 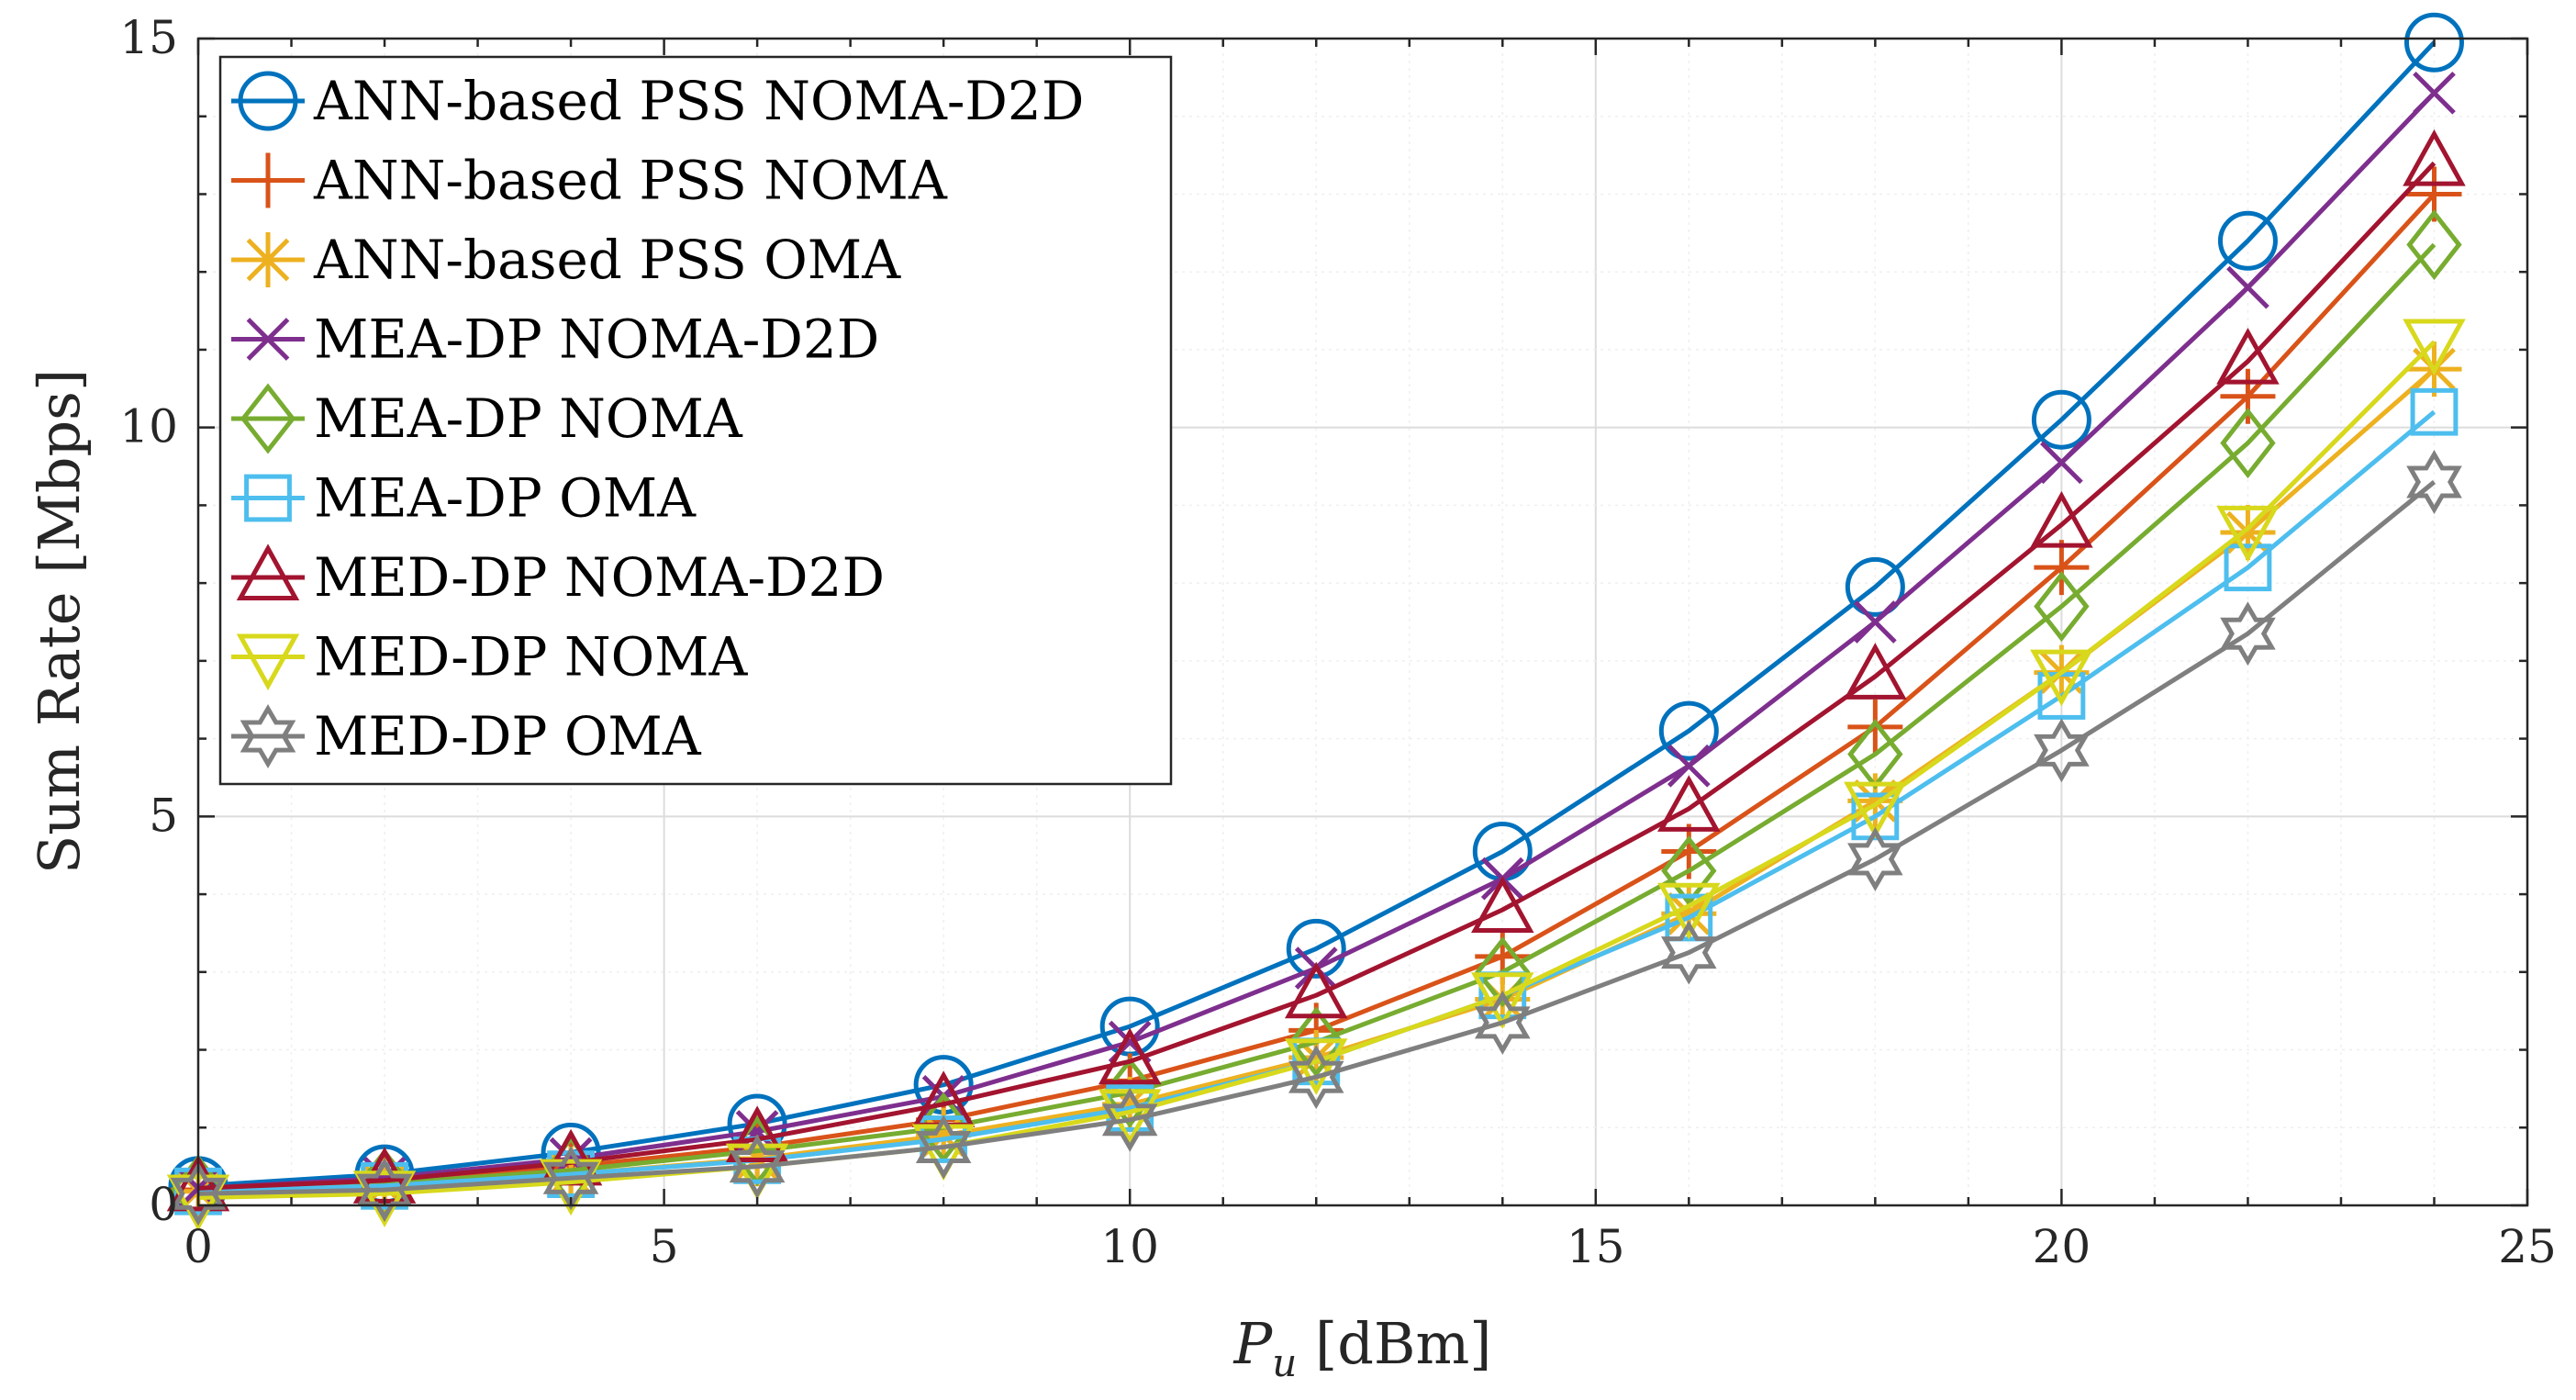 I want to click on x-axis-label-sub: u, so click(x=1284, y=1362).